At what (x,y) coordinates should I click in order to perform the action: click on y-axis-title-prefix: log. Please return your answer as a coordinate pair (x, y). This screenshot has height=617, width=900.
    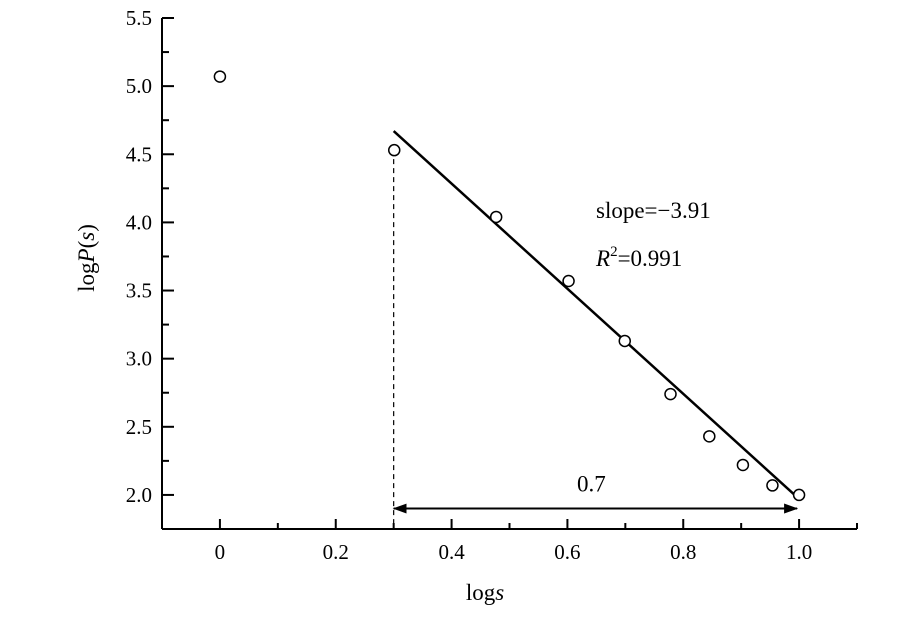
    Looking at the image, I should click on (86, 277).